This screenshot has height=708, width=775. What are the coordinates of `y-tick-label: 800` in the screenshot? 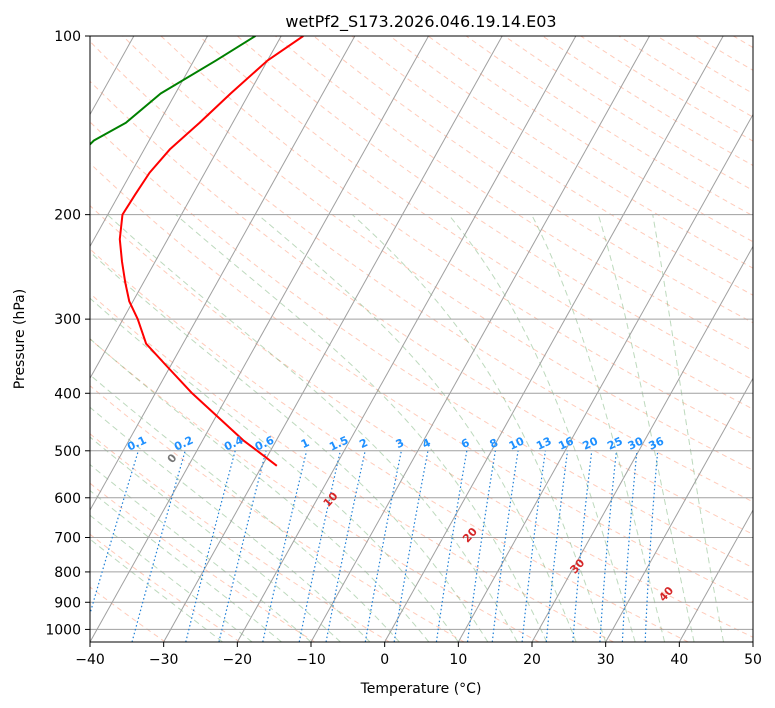 It's located at (67, 573).